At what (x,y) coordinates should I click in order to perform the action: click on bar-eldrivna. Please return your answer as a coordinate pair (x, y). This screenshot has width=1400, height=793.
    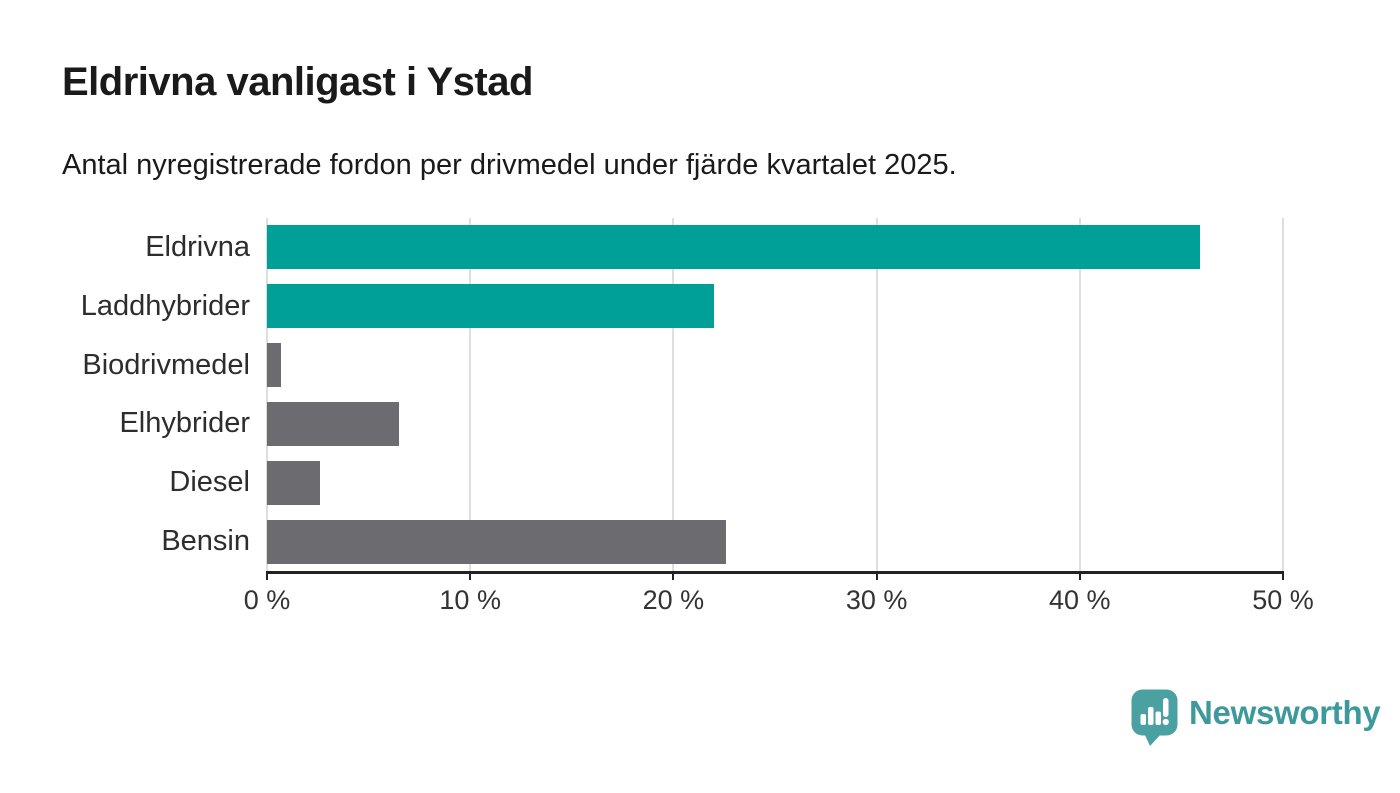
    Looking at the image, I should click on (733, 247).